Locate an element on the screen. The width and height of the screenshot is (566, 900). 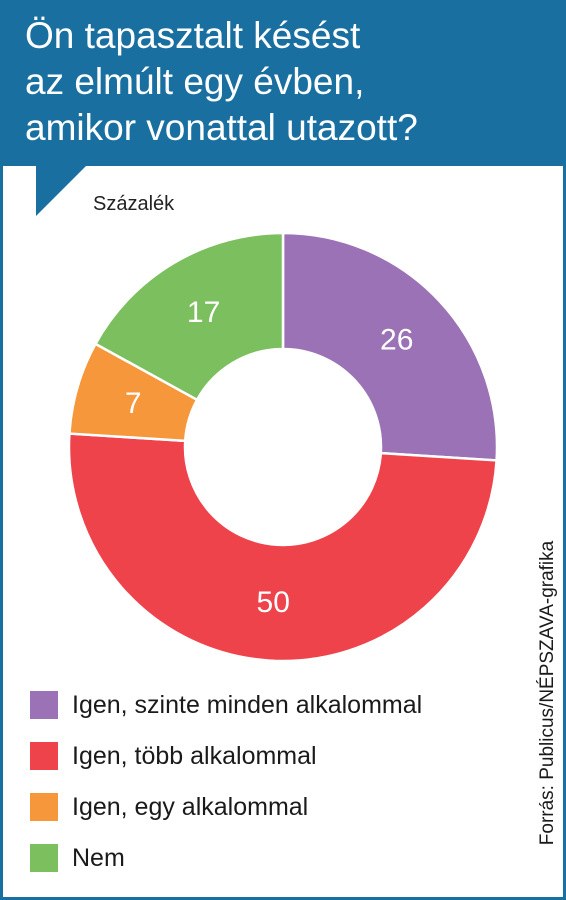
legend-item-igen-szinte-minden: Igen, szinte minden alkalommal is located at coordinates (226, 705).